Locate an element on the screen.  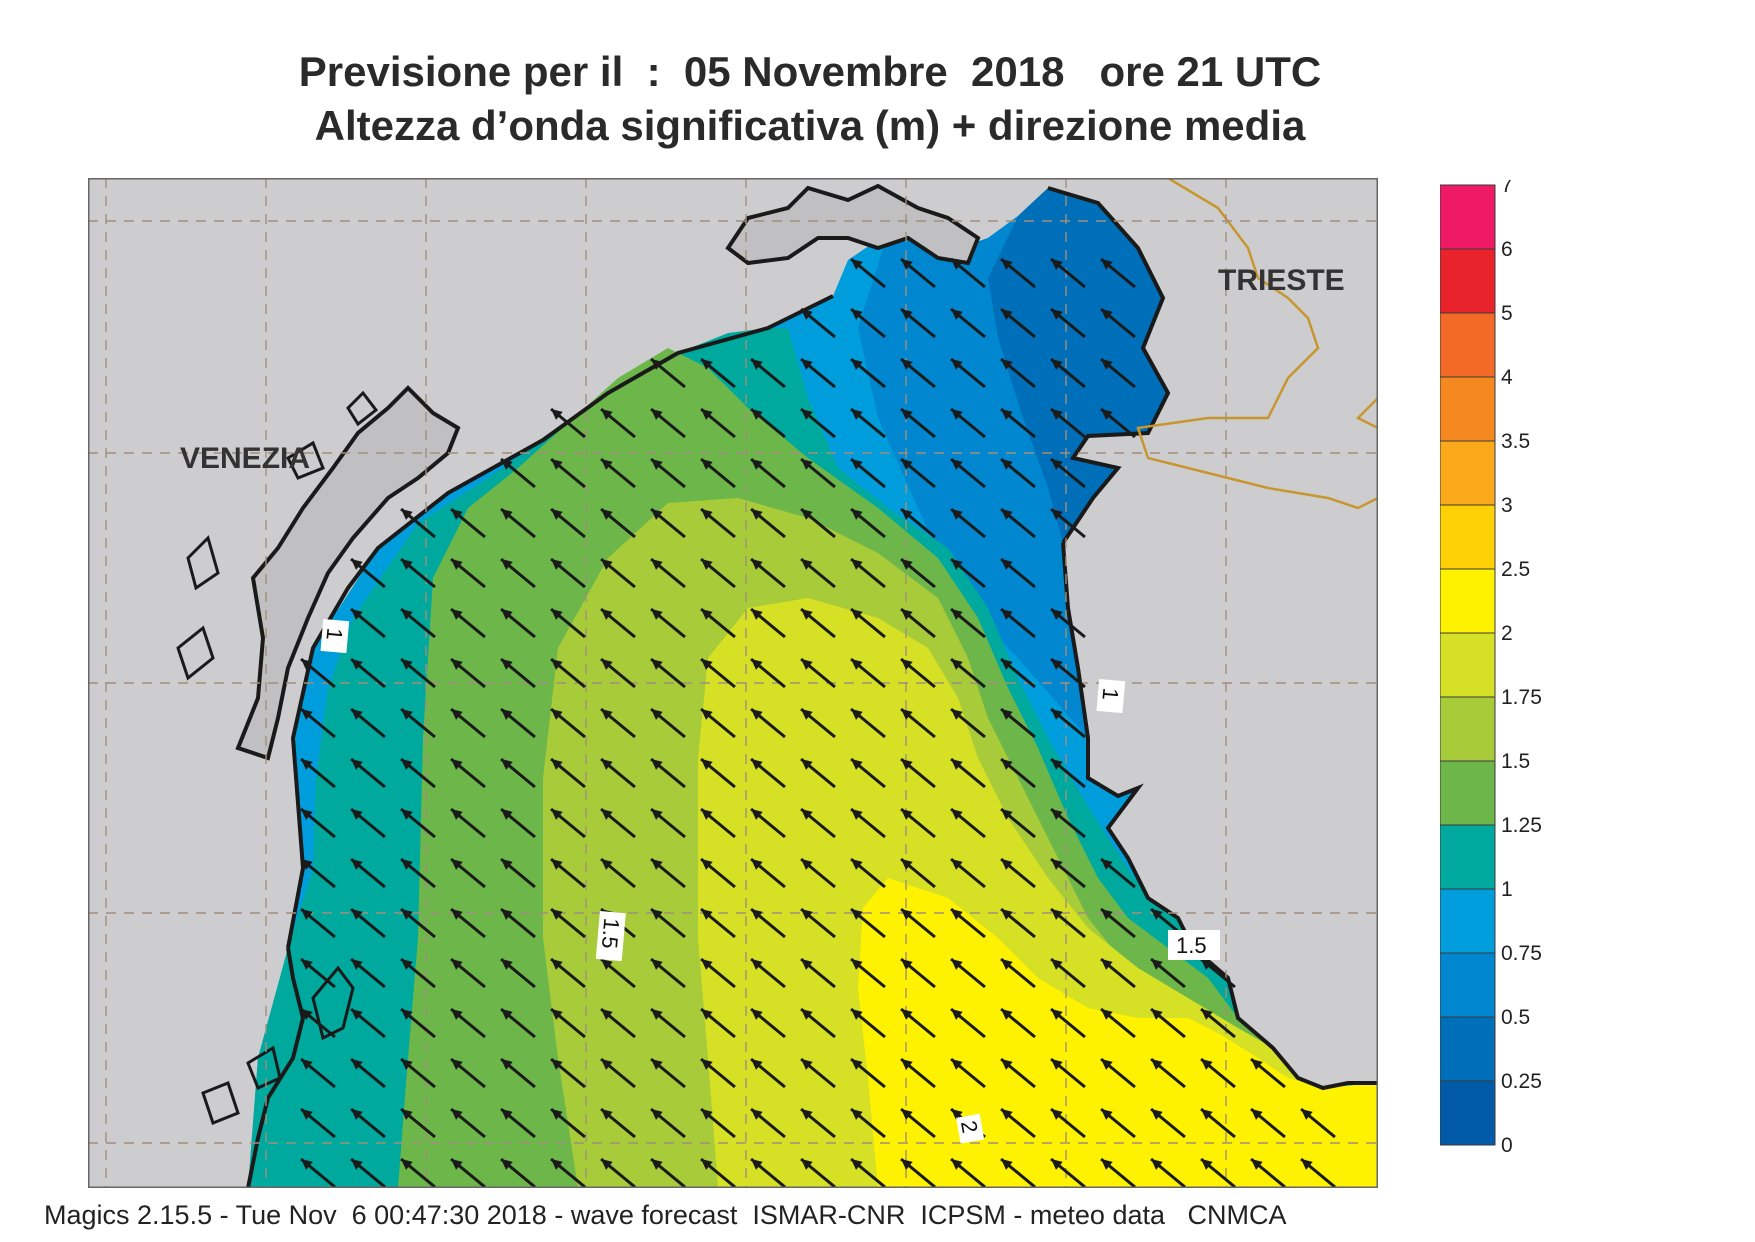
legend-tick-label: 4 is located at coordinates (1507, 377).